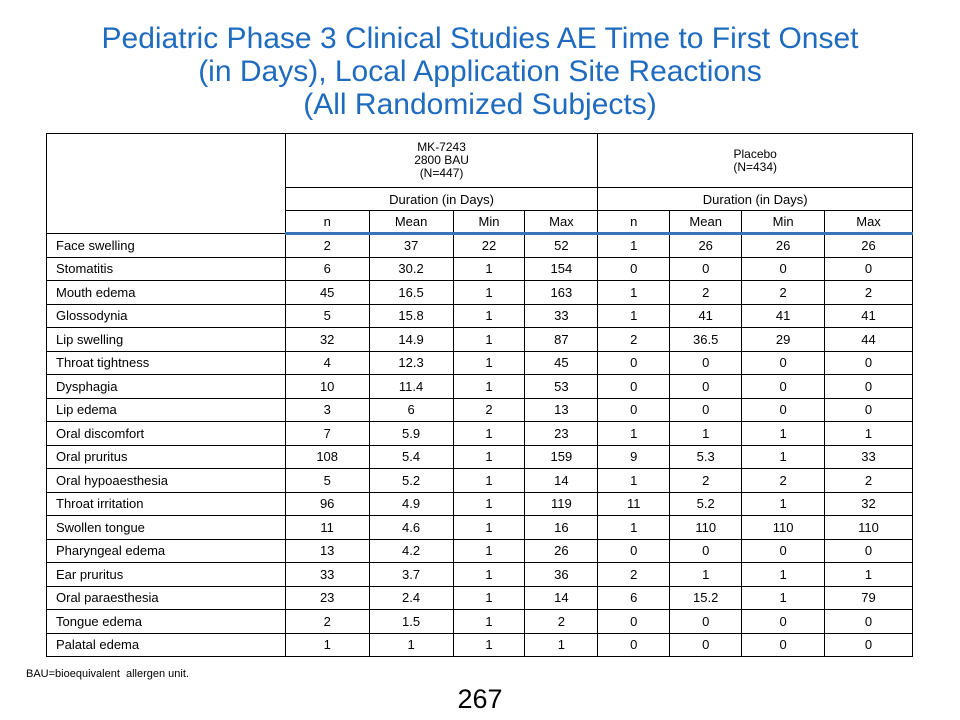 The image size is (960, 720). I want to click on ae-term-cell: Face swelling, so click(166, 245).